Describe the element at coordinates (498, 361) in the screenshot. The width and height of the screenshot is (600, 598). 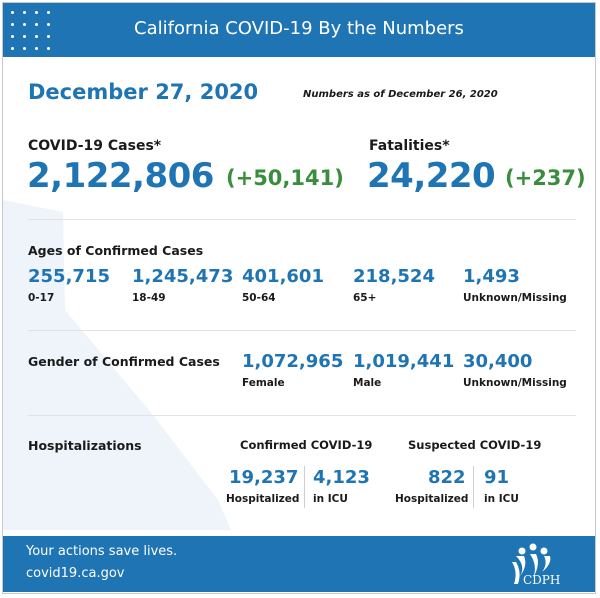
I see `gender-value: 30,400` at that location.